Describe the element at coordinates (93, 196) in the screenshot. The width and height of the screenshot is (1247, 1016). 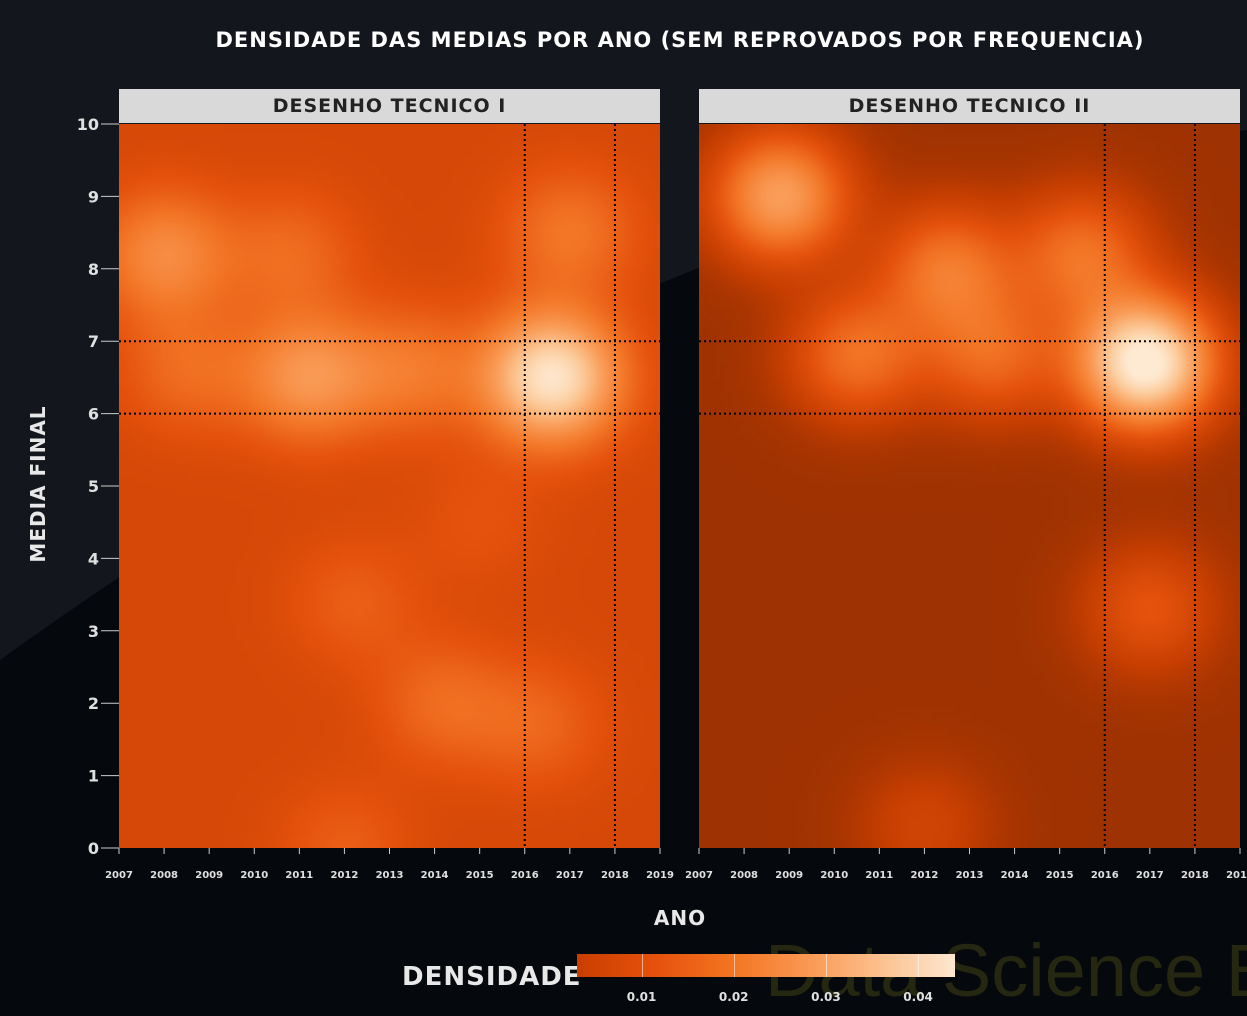
I see `y-tick-label: 9` at that location.